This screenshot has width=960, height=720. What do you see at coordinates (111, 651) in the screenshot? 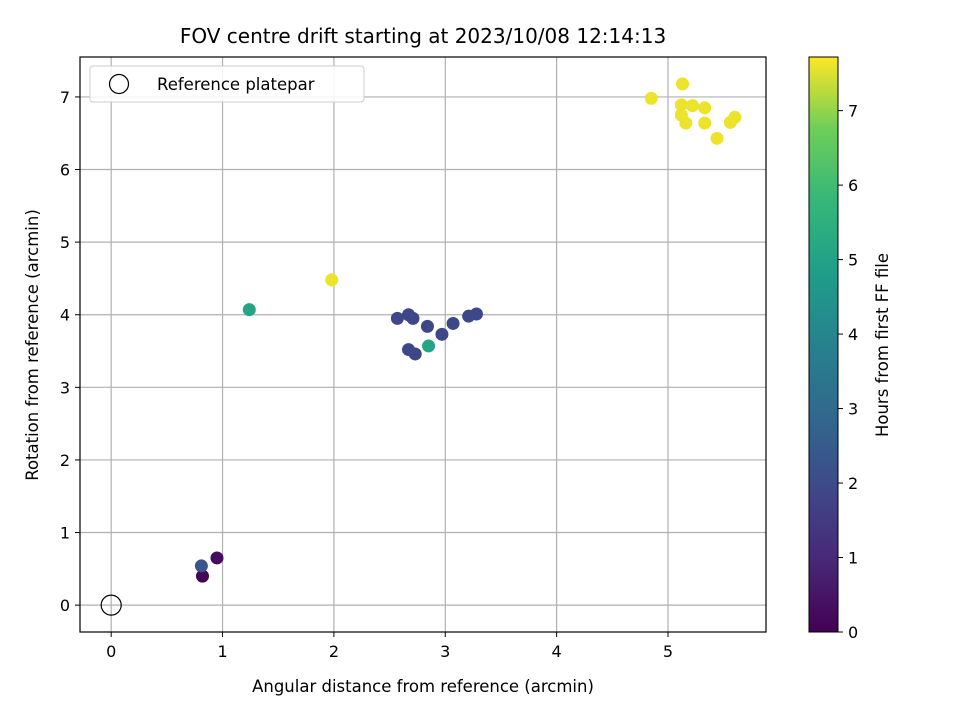
I see `x-tick-label: 0` at bounding box center [111, 651].